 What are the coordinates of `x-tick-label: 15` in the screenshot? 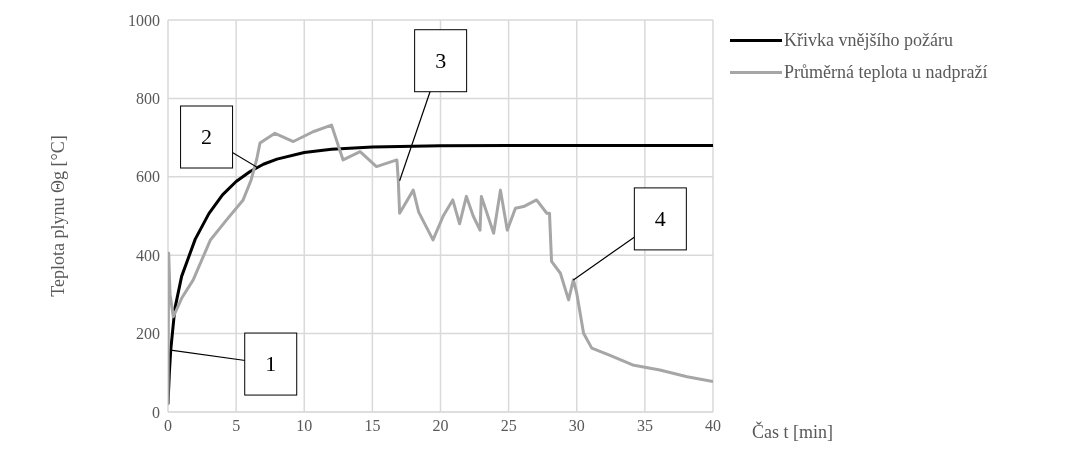 It's located at (372, 426).